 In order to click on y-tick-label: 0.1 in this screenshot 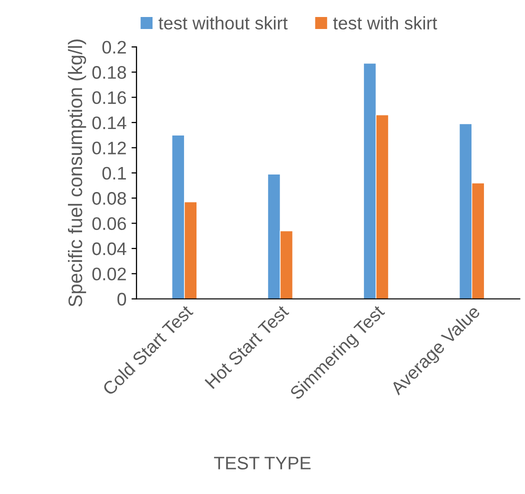, I will do `click(114, 173)`.